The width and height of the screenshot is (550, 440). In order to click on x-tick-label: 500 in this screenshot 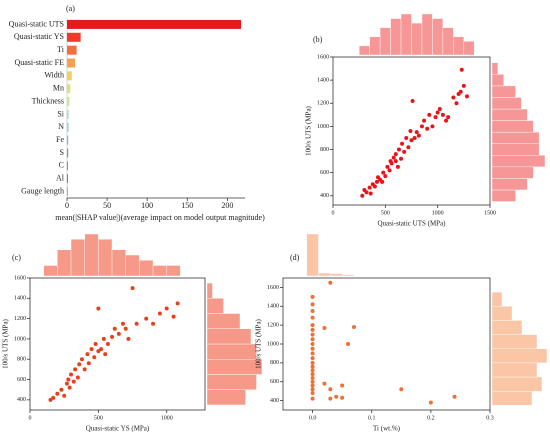, I will do `click(385, 213)`.